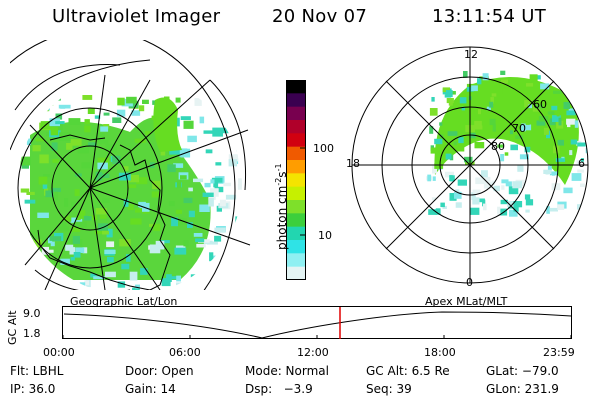 The width and height of the screenshot is (600, 400). What do you see at coordinates (159, 371) in the screenshot?
I see `info-door: Door: Open` at bounding box center [159, 371].